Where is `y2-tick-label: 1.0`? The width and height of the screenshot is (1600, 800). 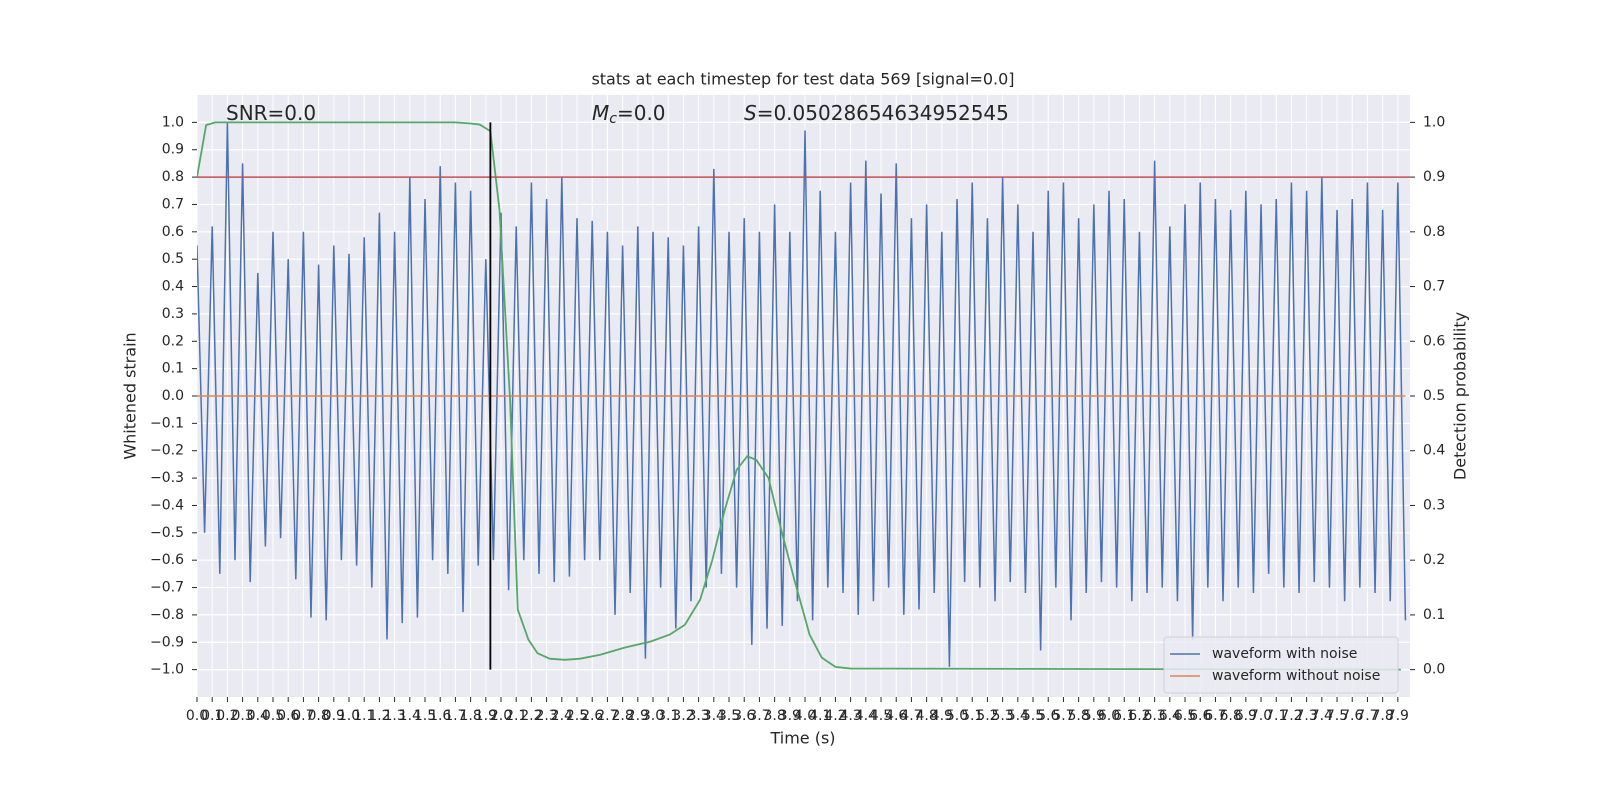 y2-tick-label: 1.0 is located at coordinates (1434, 122).